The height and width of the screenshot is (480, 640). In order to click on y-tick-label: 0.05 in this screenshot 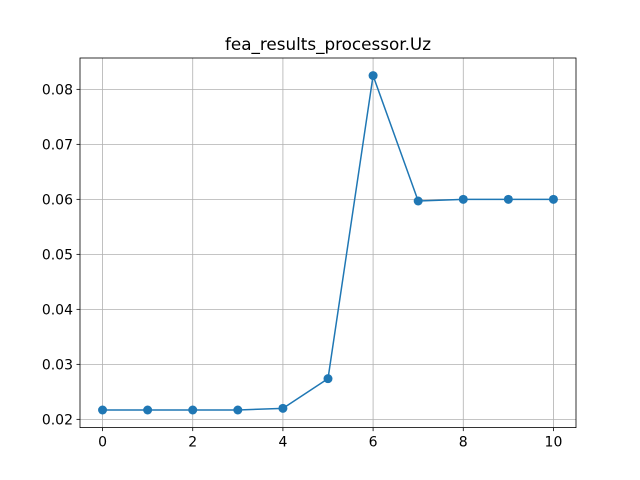, I will do `click(57, 255)`.